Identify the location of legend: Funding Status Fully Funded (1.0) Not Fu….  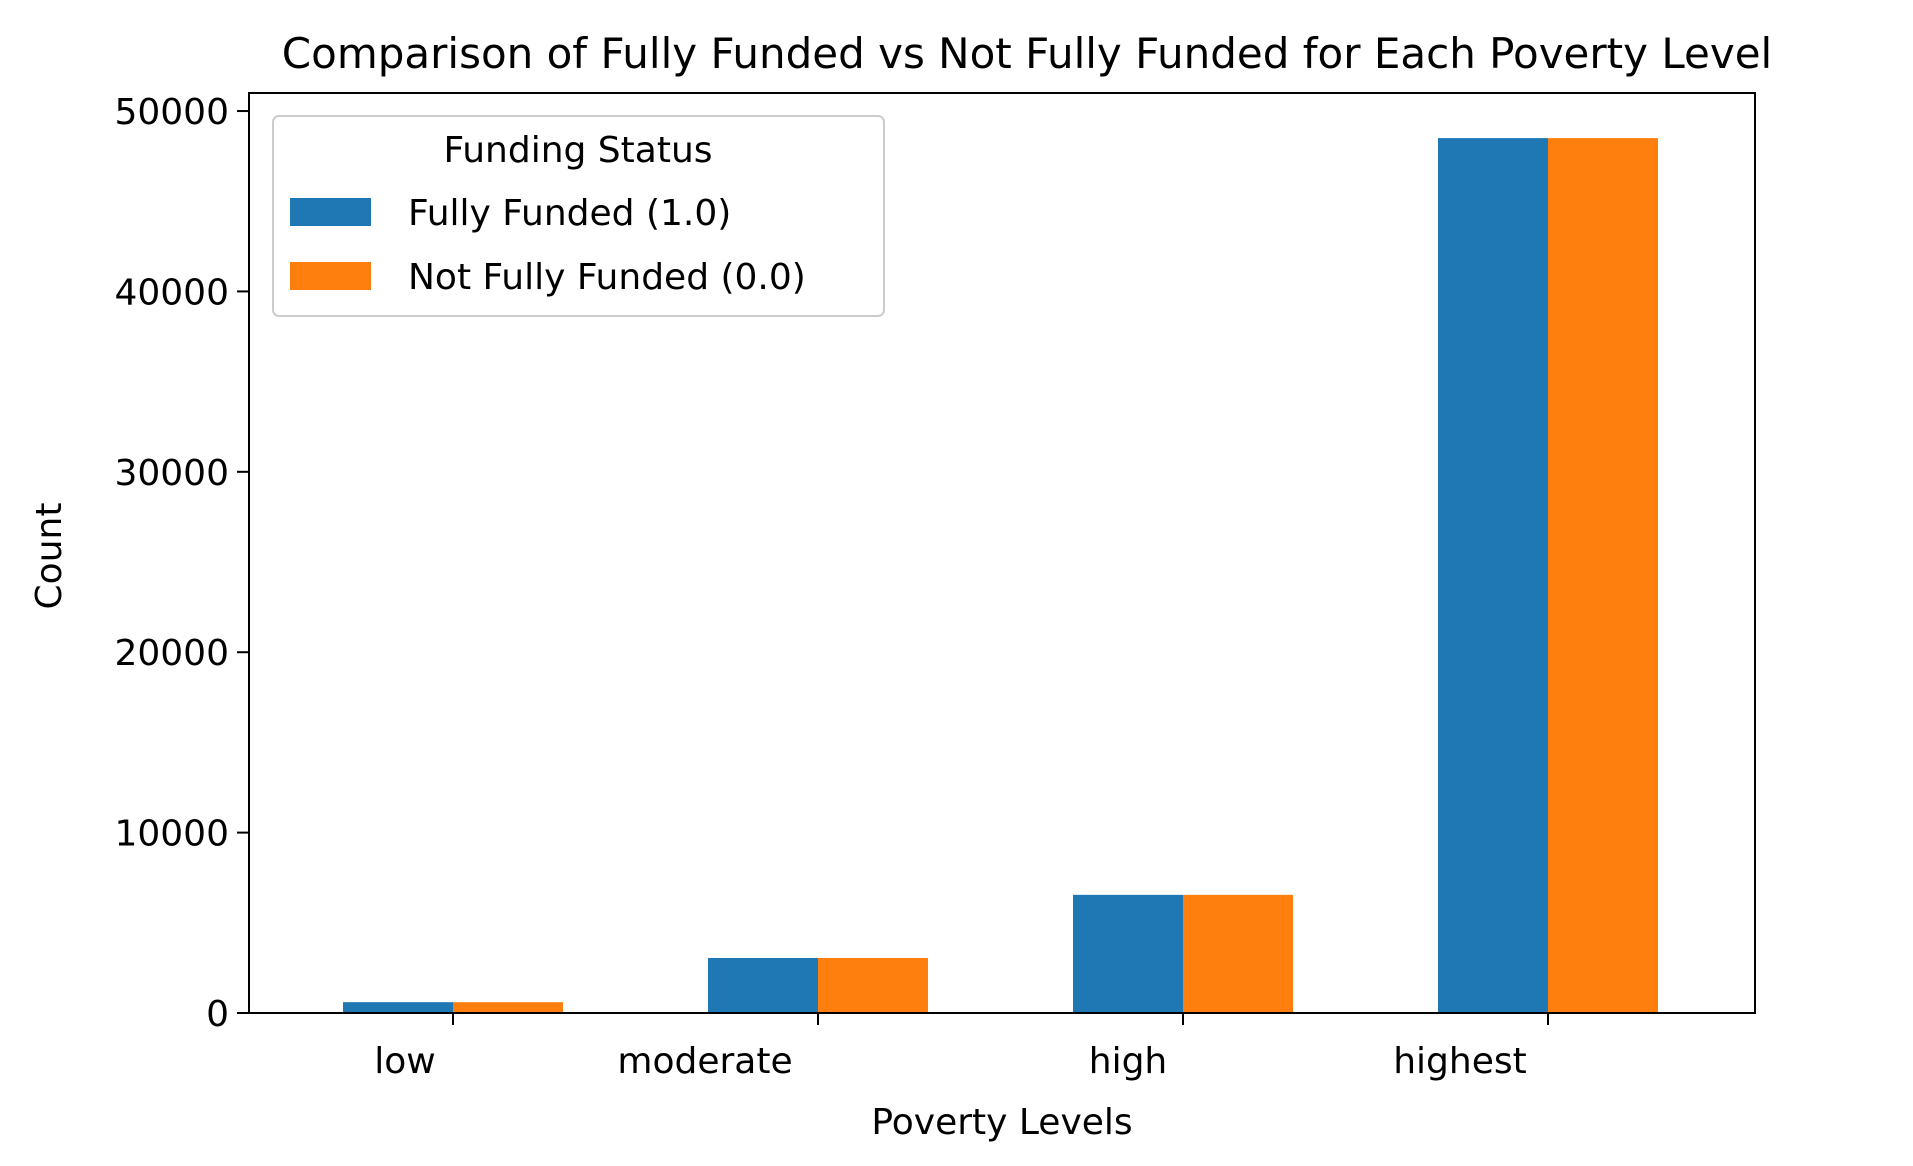
(578, 216).